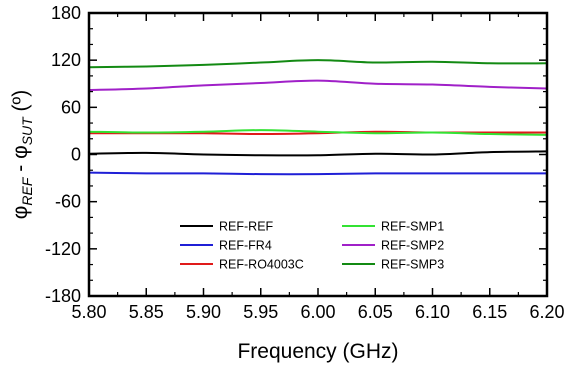 The image size is (571, 371). Describe the element at coordinates (375, 312) in the screenshot. I see `x-tick-label: 6.05` at that location.